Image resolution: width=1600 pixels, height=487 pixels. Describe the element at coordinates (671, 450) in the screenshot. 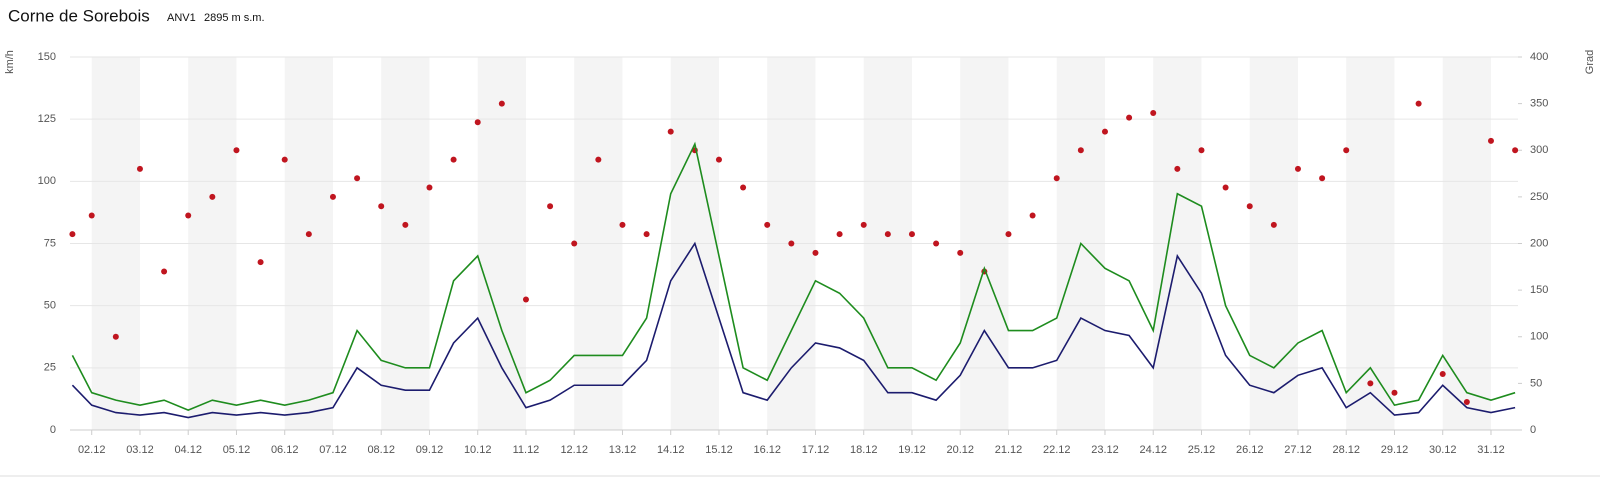

I see `x-tick-label: 14.12` at that location.